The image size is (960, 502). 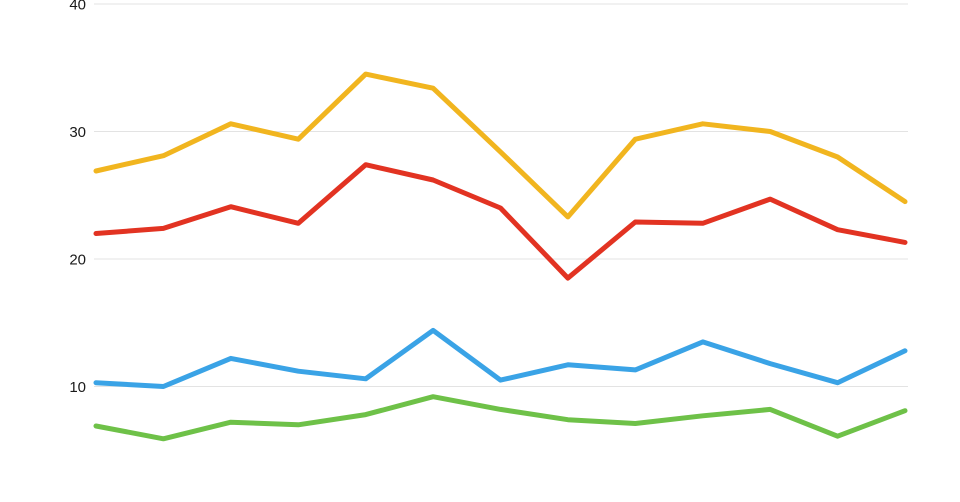 I want to click on line-series-blue, so click(x=500, y=358).